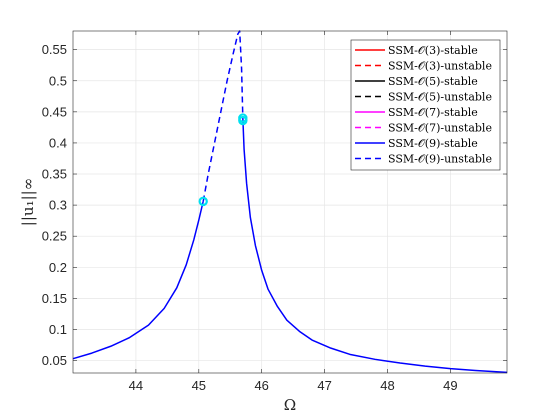 The height and width of the screenshot is (420, 560). I want to click on y-tick-label: 0.35, so click(54, 174).